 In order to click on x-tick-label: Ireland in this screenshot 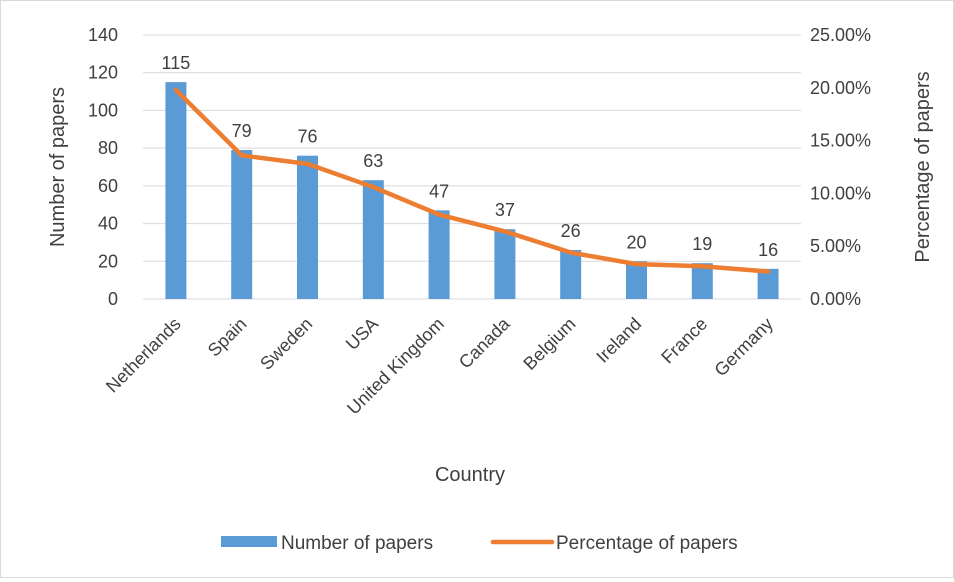, I will do `click(618, 340)`.